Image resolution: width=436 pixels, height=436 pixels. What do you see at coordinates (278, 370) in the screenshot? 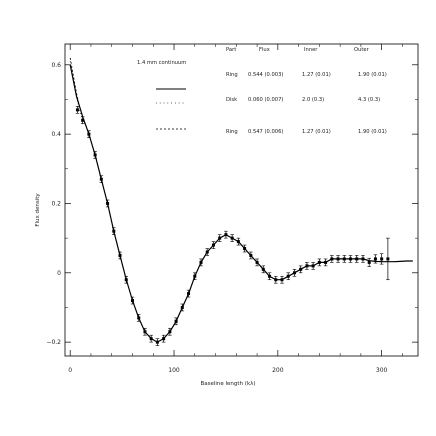
I see `x-tick-label: 200` at bounding box center [278, 370].